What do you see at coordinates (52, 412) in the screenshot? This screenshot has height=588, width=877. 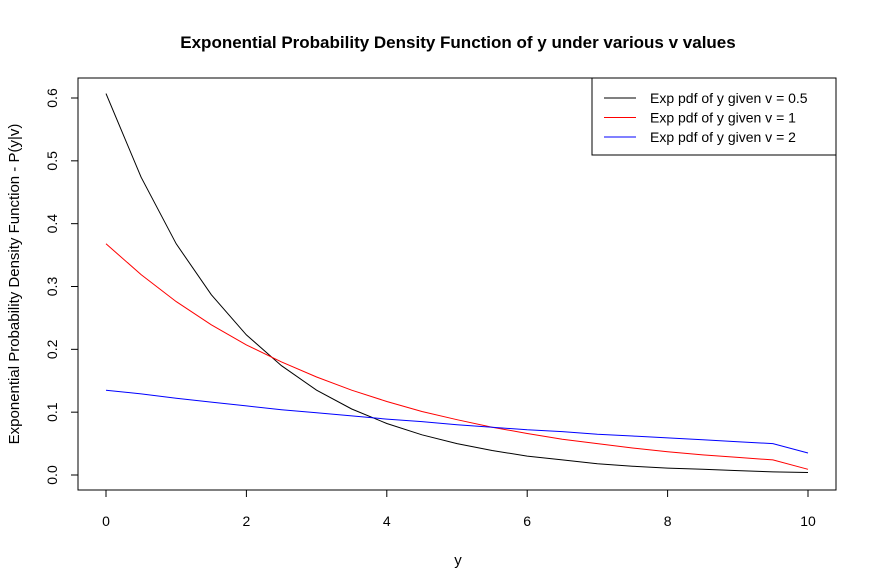 I see `y-tick-label-0-1: 0.1` at bounding box center [52, 412].